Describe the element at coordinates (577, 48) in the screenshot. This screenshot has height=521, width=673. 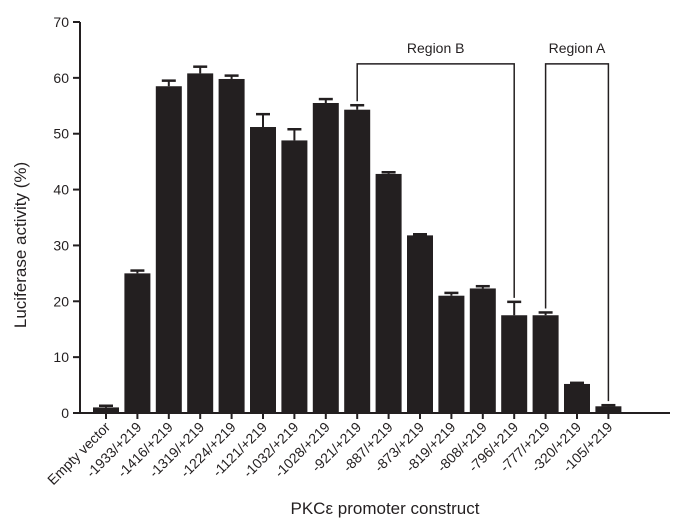
I see `region-label: Region A` at that location.